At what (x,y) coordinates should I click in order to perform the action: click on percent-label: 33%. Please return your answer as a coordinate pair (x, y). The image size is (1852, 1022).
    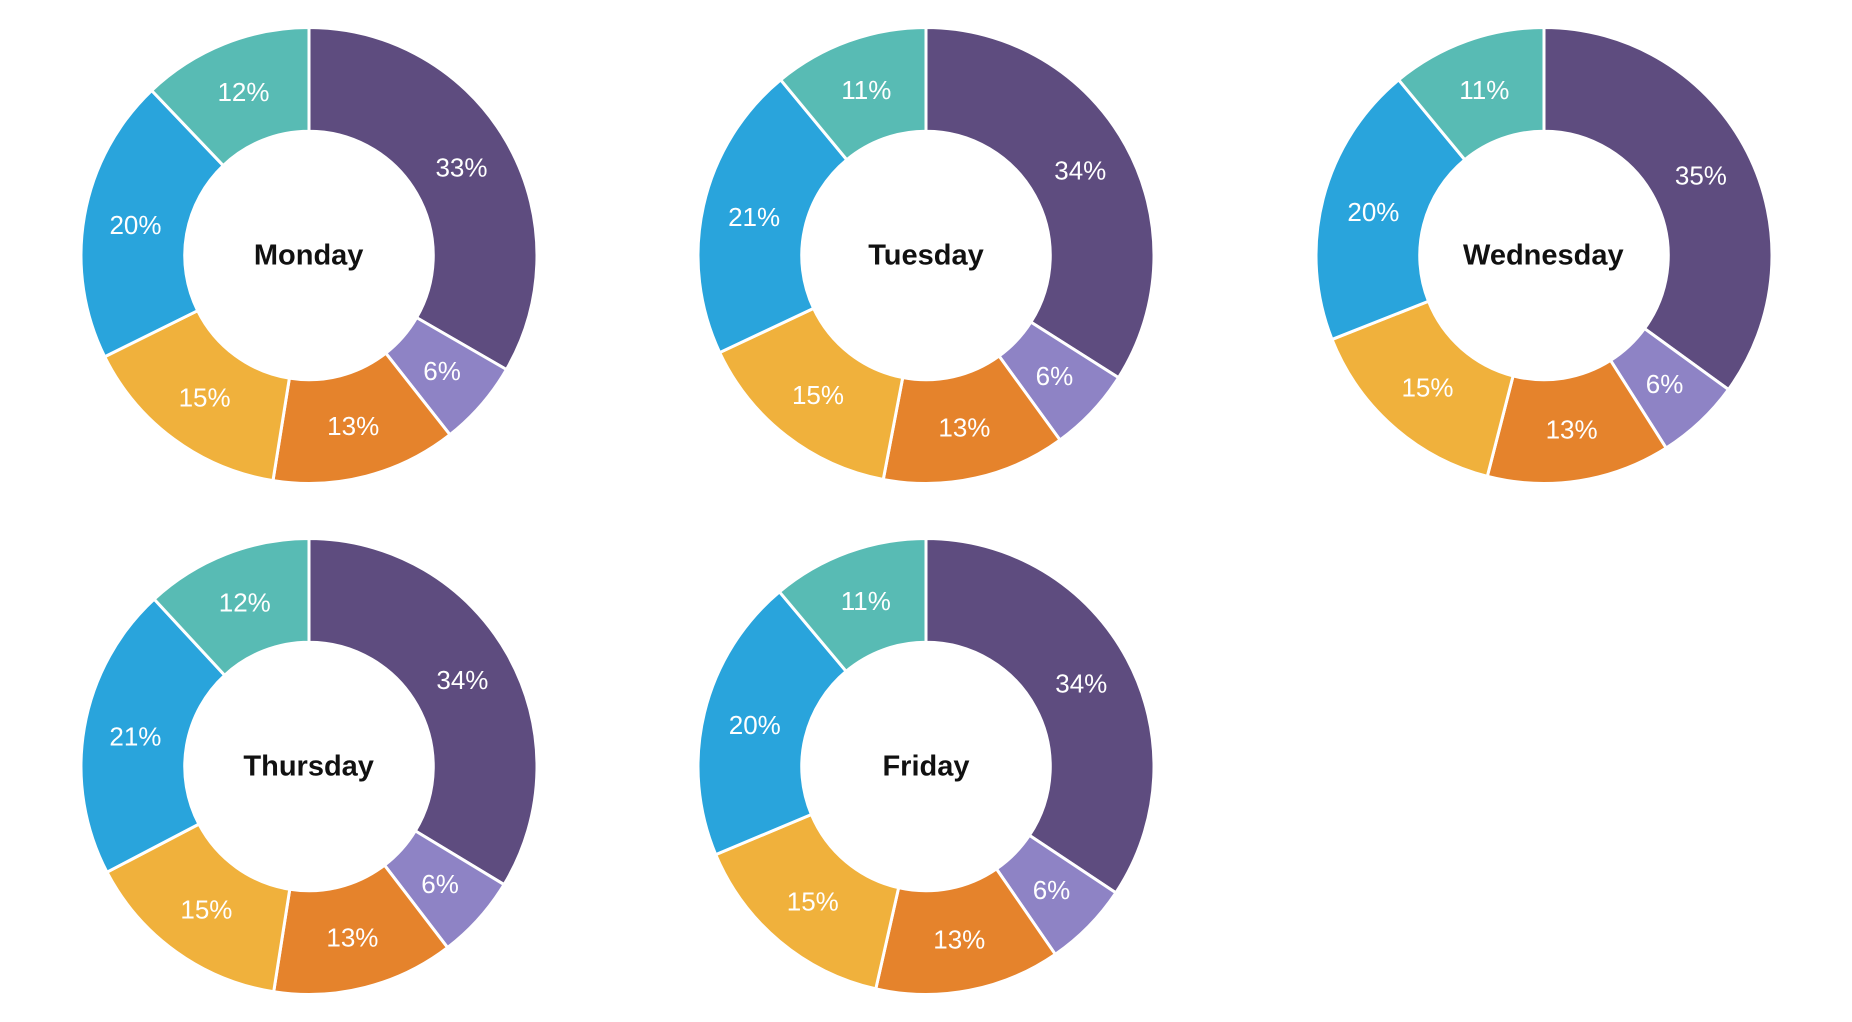
    Looking at the image, I should click on (461, 168).